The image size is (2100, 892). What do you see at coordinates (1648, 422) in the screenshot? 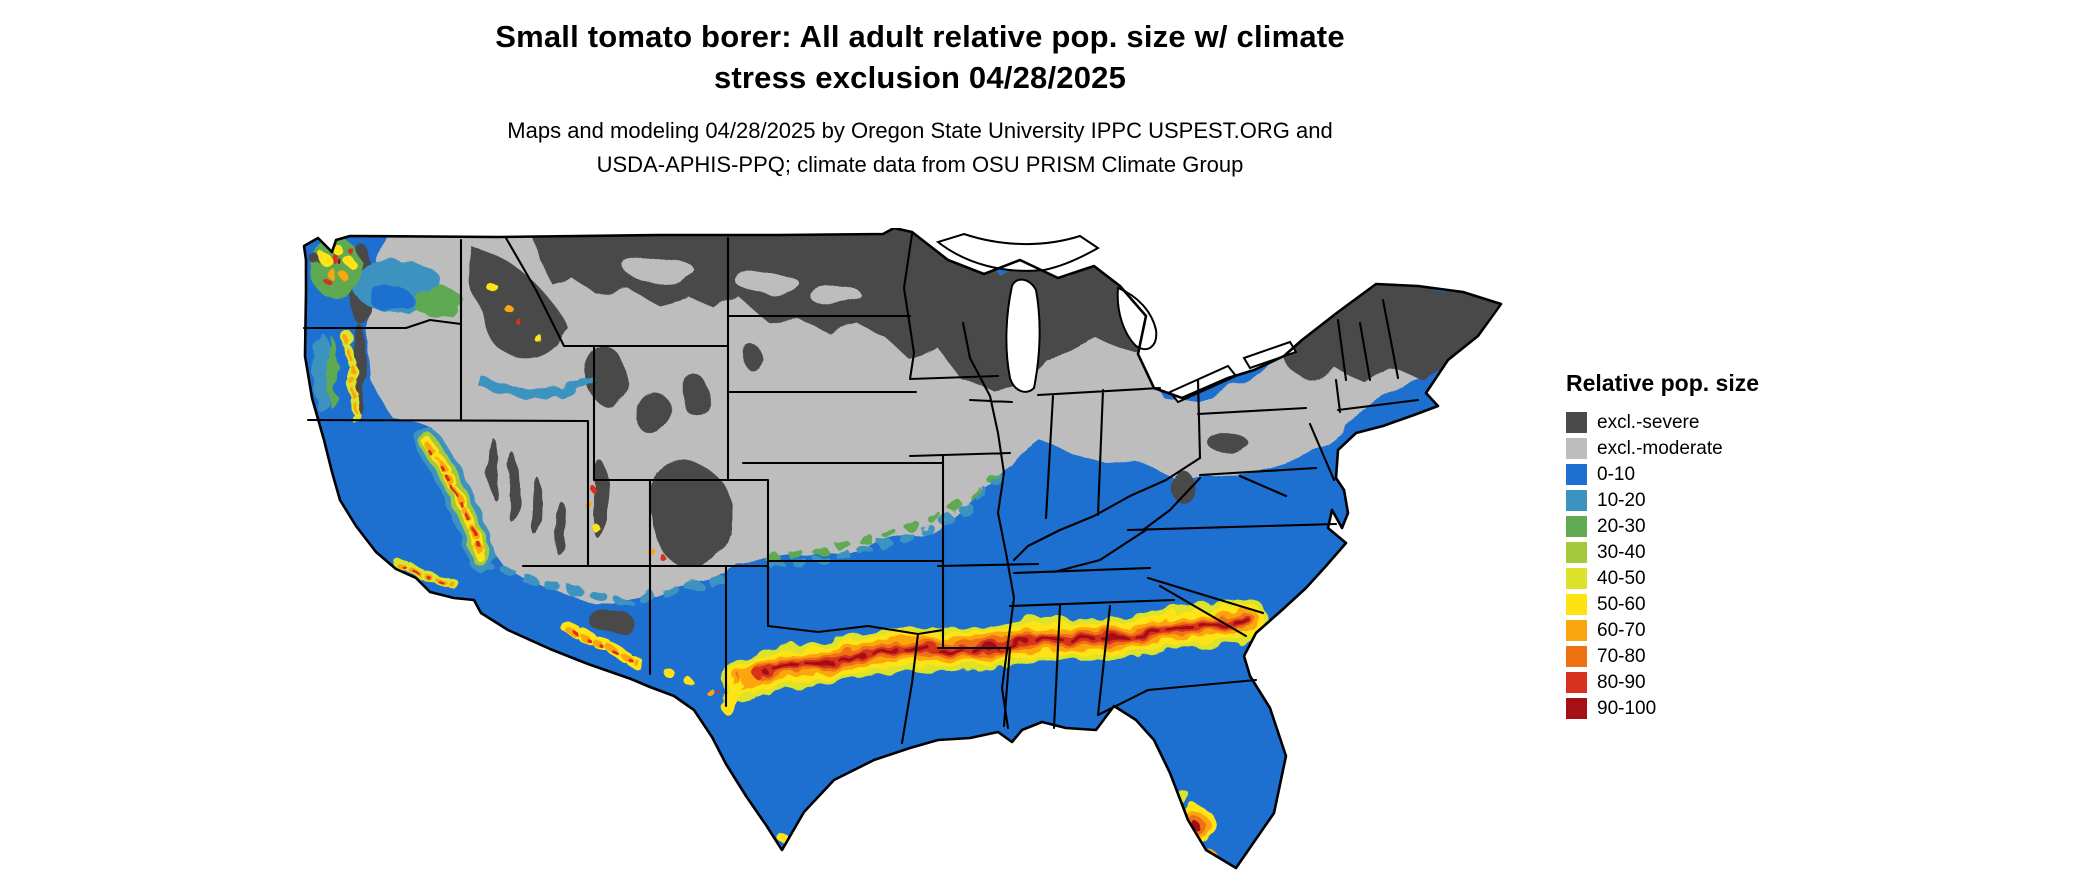
I see `legend-label: excl.-severe` at bounding box center [1648, 422].